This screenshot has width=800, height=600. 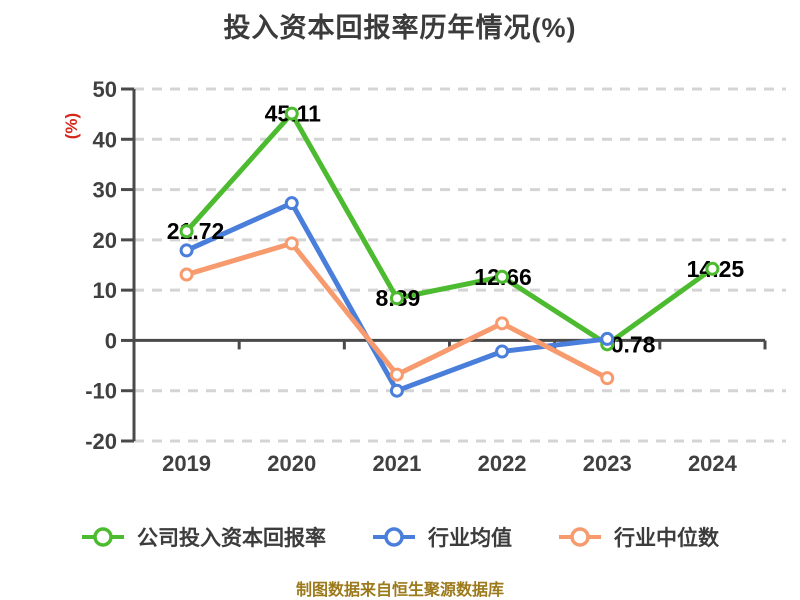 I want to click on y-tick-label: 50, so click(x=105, y=89).